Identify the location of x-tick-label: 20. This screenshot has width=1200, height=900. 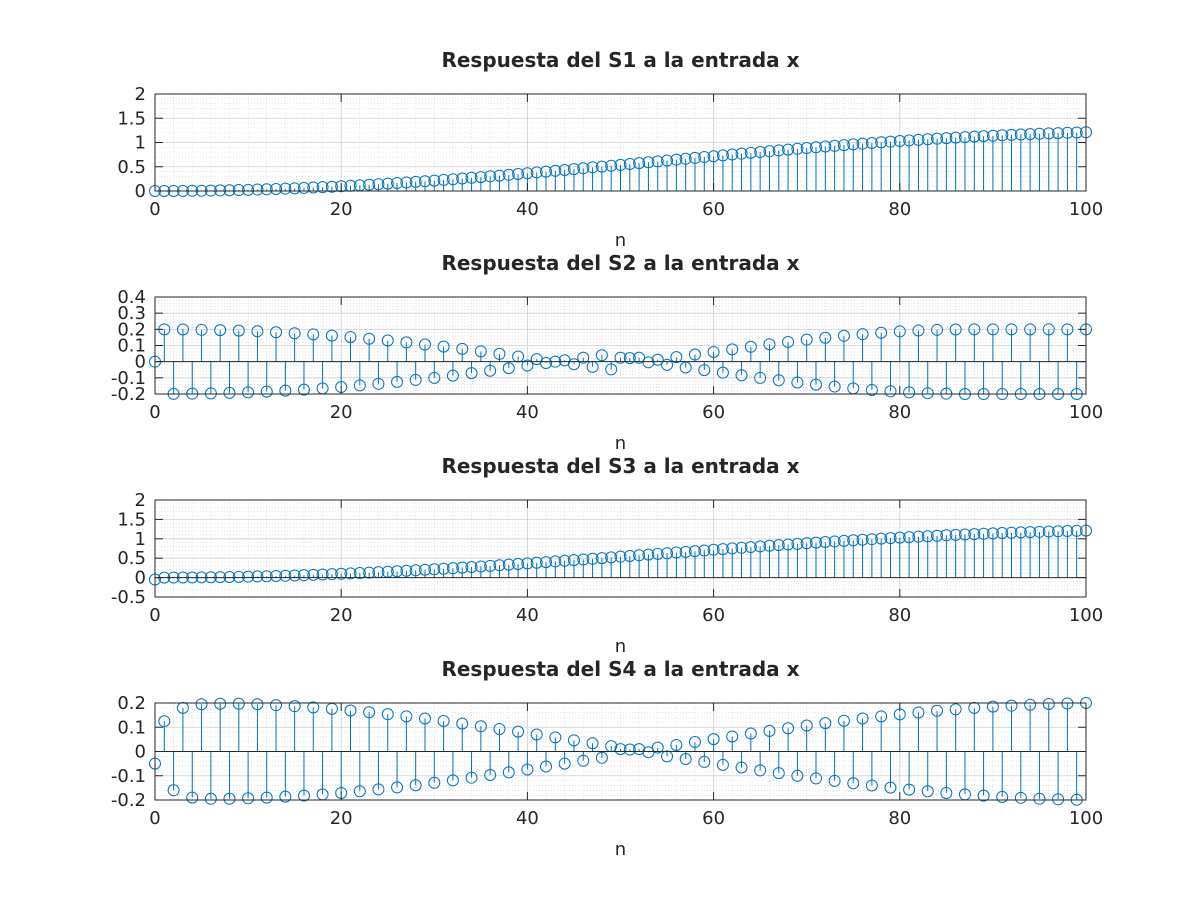
(341, 615).